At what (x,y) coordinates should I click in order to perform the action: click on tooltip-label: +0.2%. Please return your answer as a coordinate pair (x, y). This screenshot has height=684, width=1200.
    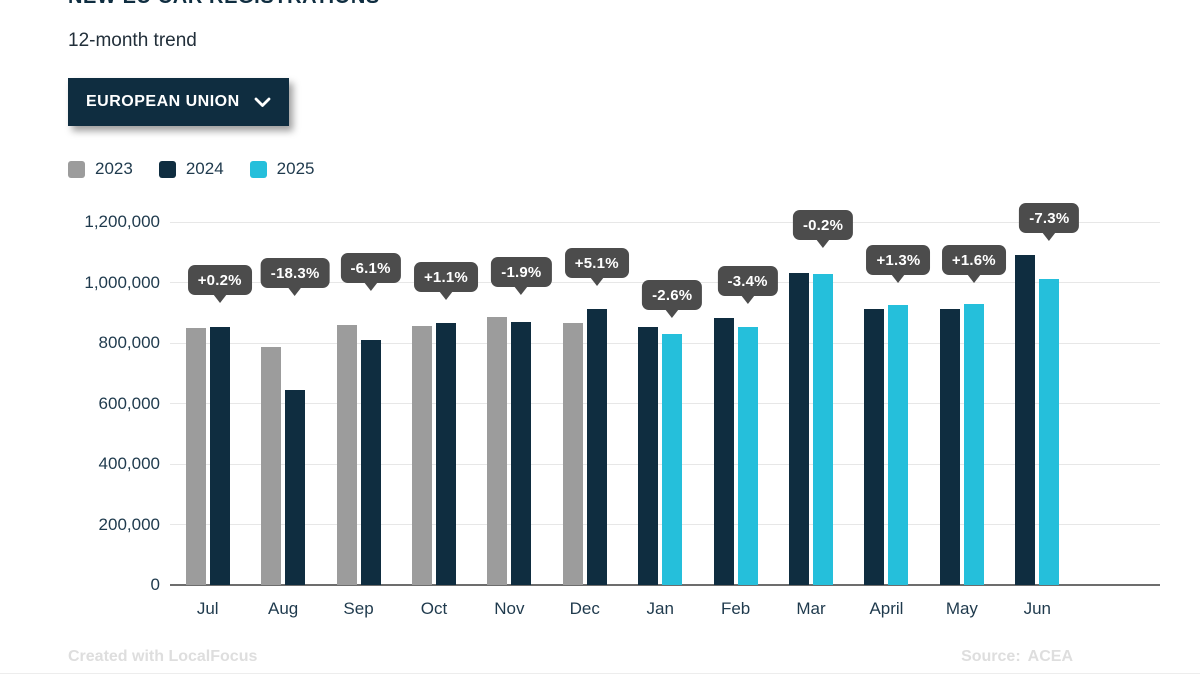
    Looking at the image, I should click on (219, 280).